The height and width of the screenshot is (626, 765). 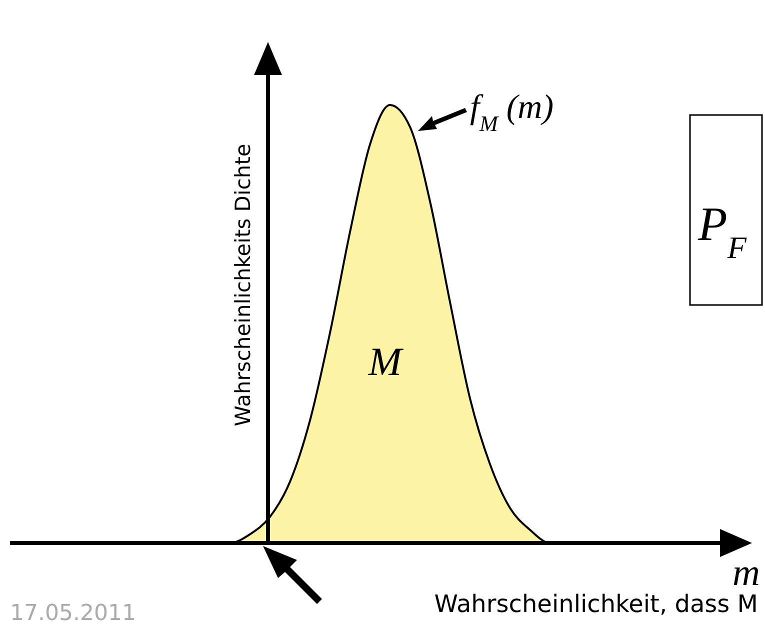 What do you see at coordinates (73, 613) in the screenshot?
I see `text: 17.05.2011` at bounding box center [73, 613].